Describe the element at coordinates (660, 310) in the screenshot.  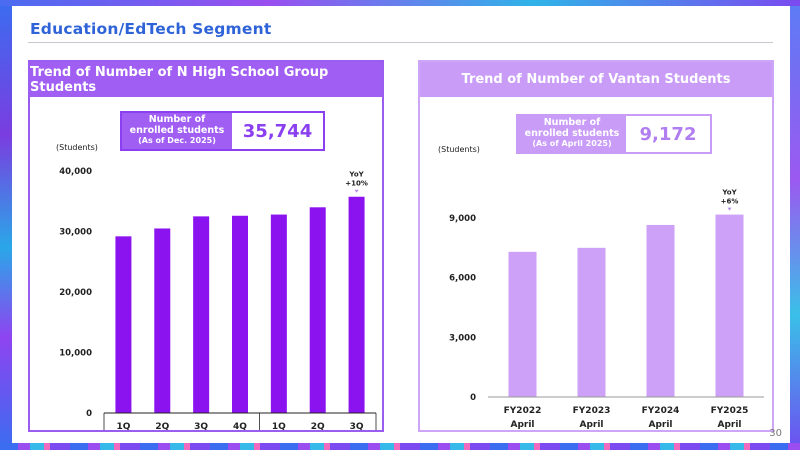
I see `bar-fy2024` at that location.